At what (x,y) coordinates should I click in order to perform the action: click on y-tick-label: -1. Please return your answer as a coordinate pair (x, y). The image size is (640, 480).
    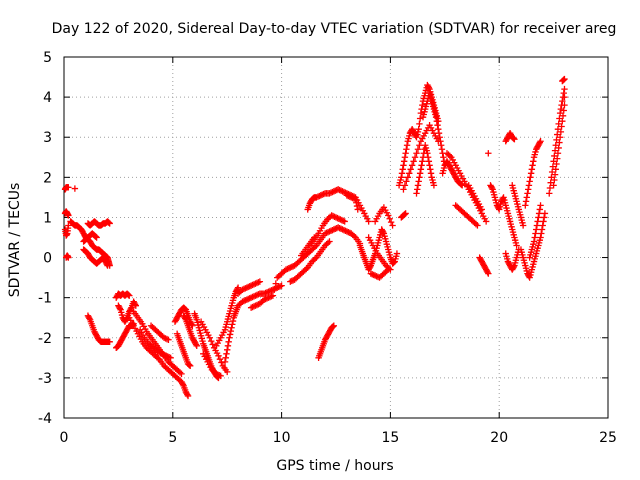
    Looking at the image, I should click on (45, 299).